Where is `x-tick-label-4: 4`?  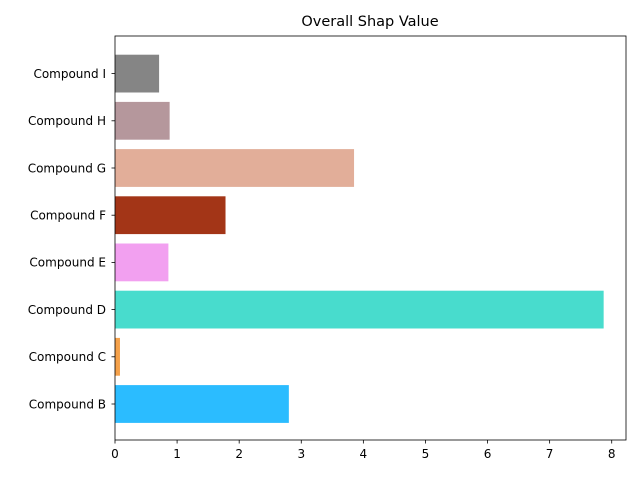 x-tick-label-4: 4 is located at coordinates (364, 454).